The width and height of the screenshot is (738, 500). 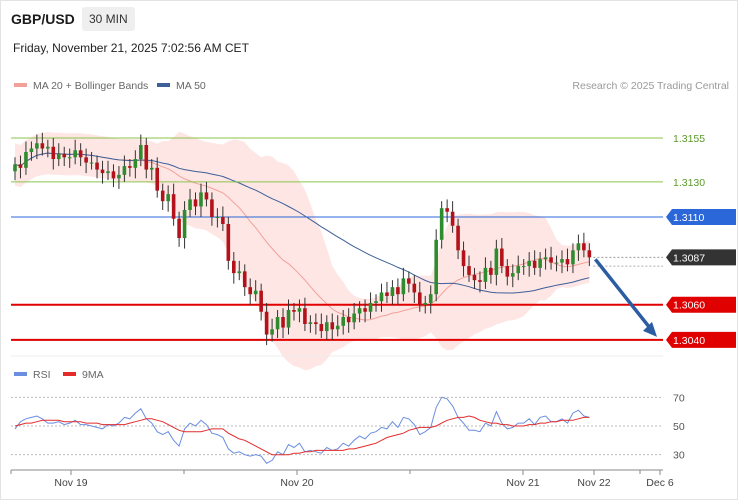 What do you see at coordinates (650, 329) in the screenshot?
I see `projection-arrow-head` at bounding box center [650, 329].